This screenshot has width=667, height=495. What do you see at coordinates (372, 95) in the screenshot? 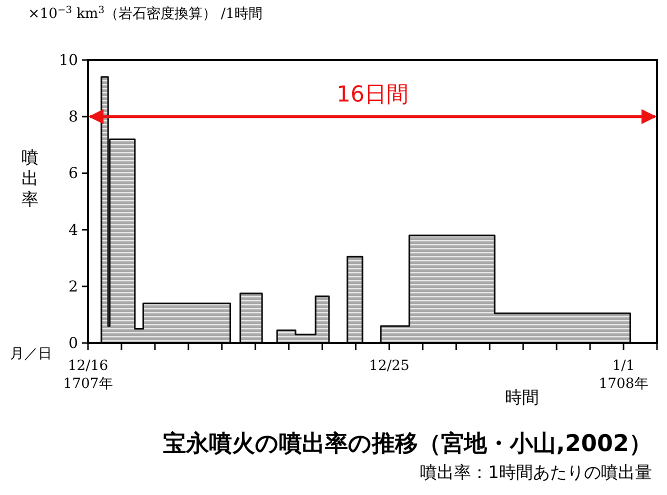
I see `ref-line-label: 16日間` at bounding box center [372, 95].